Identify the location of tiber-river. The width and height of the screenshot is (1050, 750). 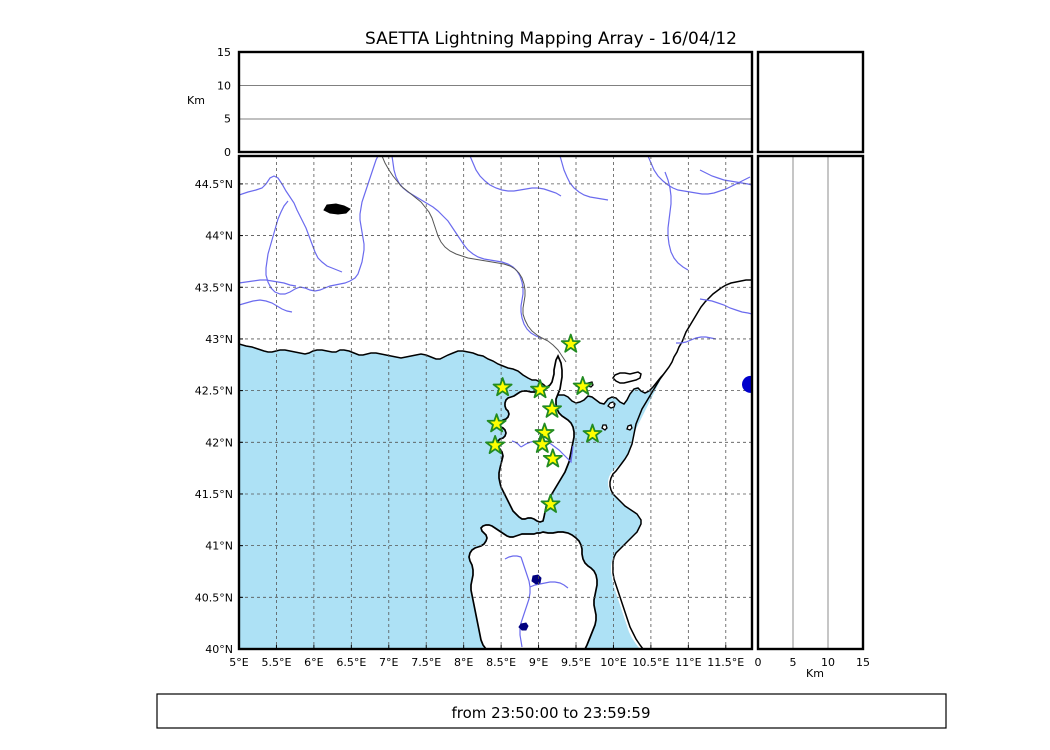
(696, 340).